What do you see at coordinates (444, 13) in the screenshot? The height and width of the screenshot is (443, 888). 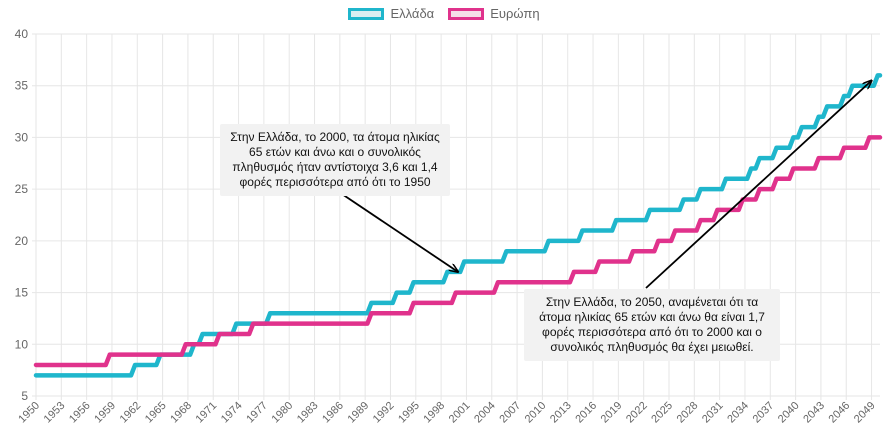 I see `legend: Ελλάδα Ευρώπη` at bounding box center [444, 13].